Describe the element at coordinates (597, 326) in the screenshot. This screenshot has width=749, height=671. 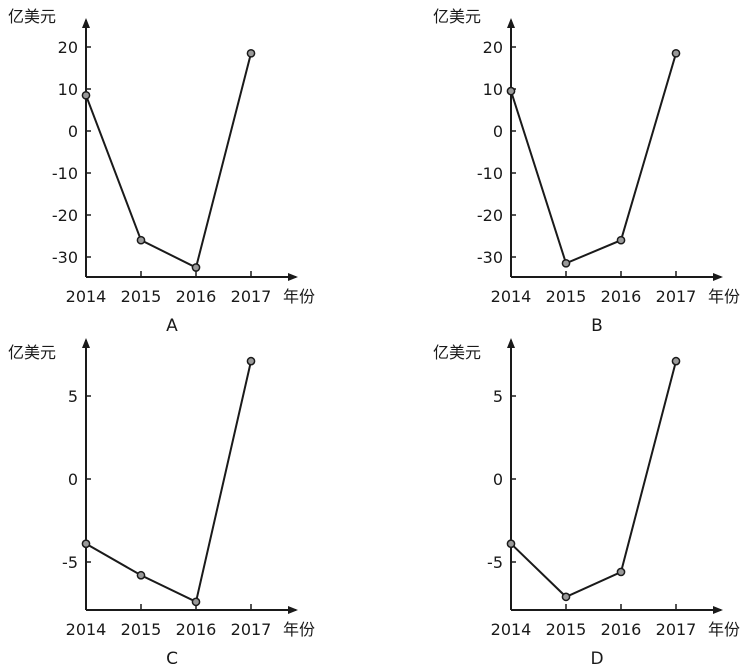
I see `panel-label: B` at that location.